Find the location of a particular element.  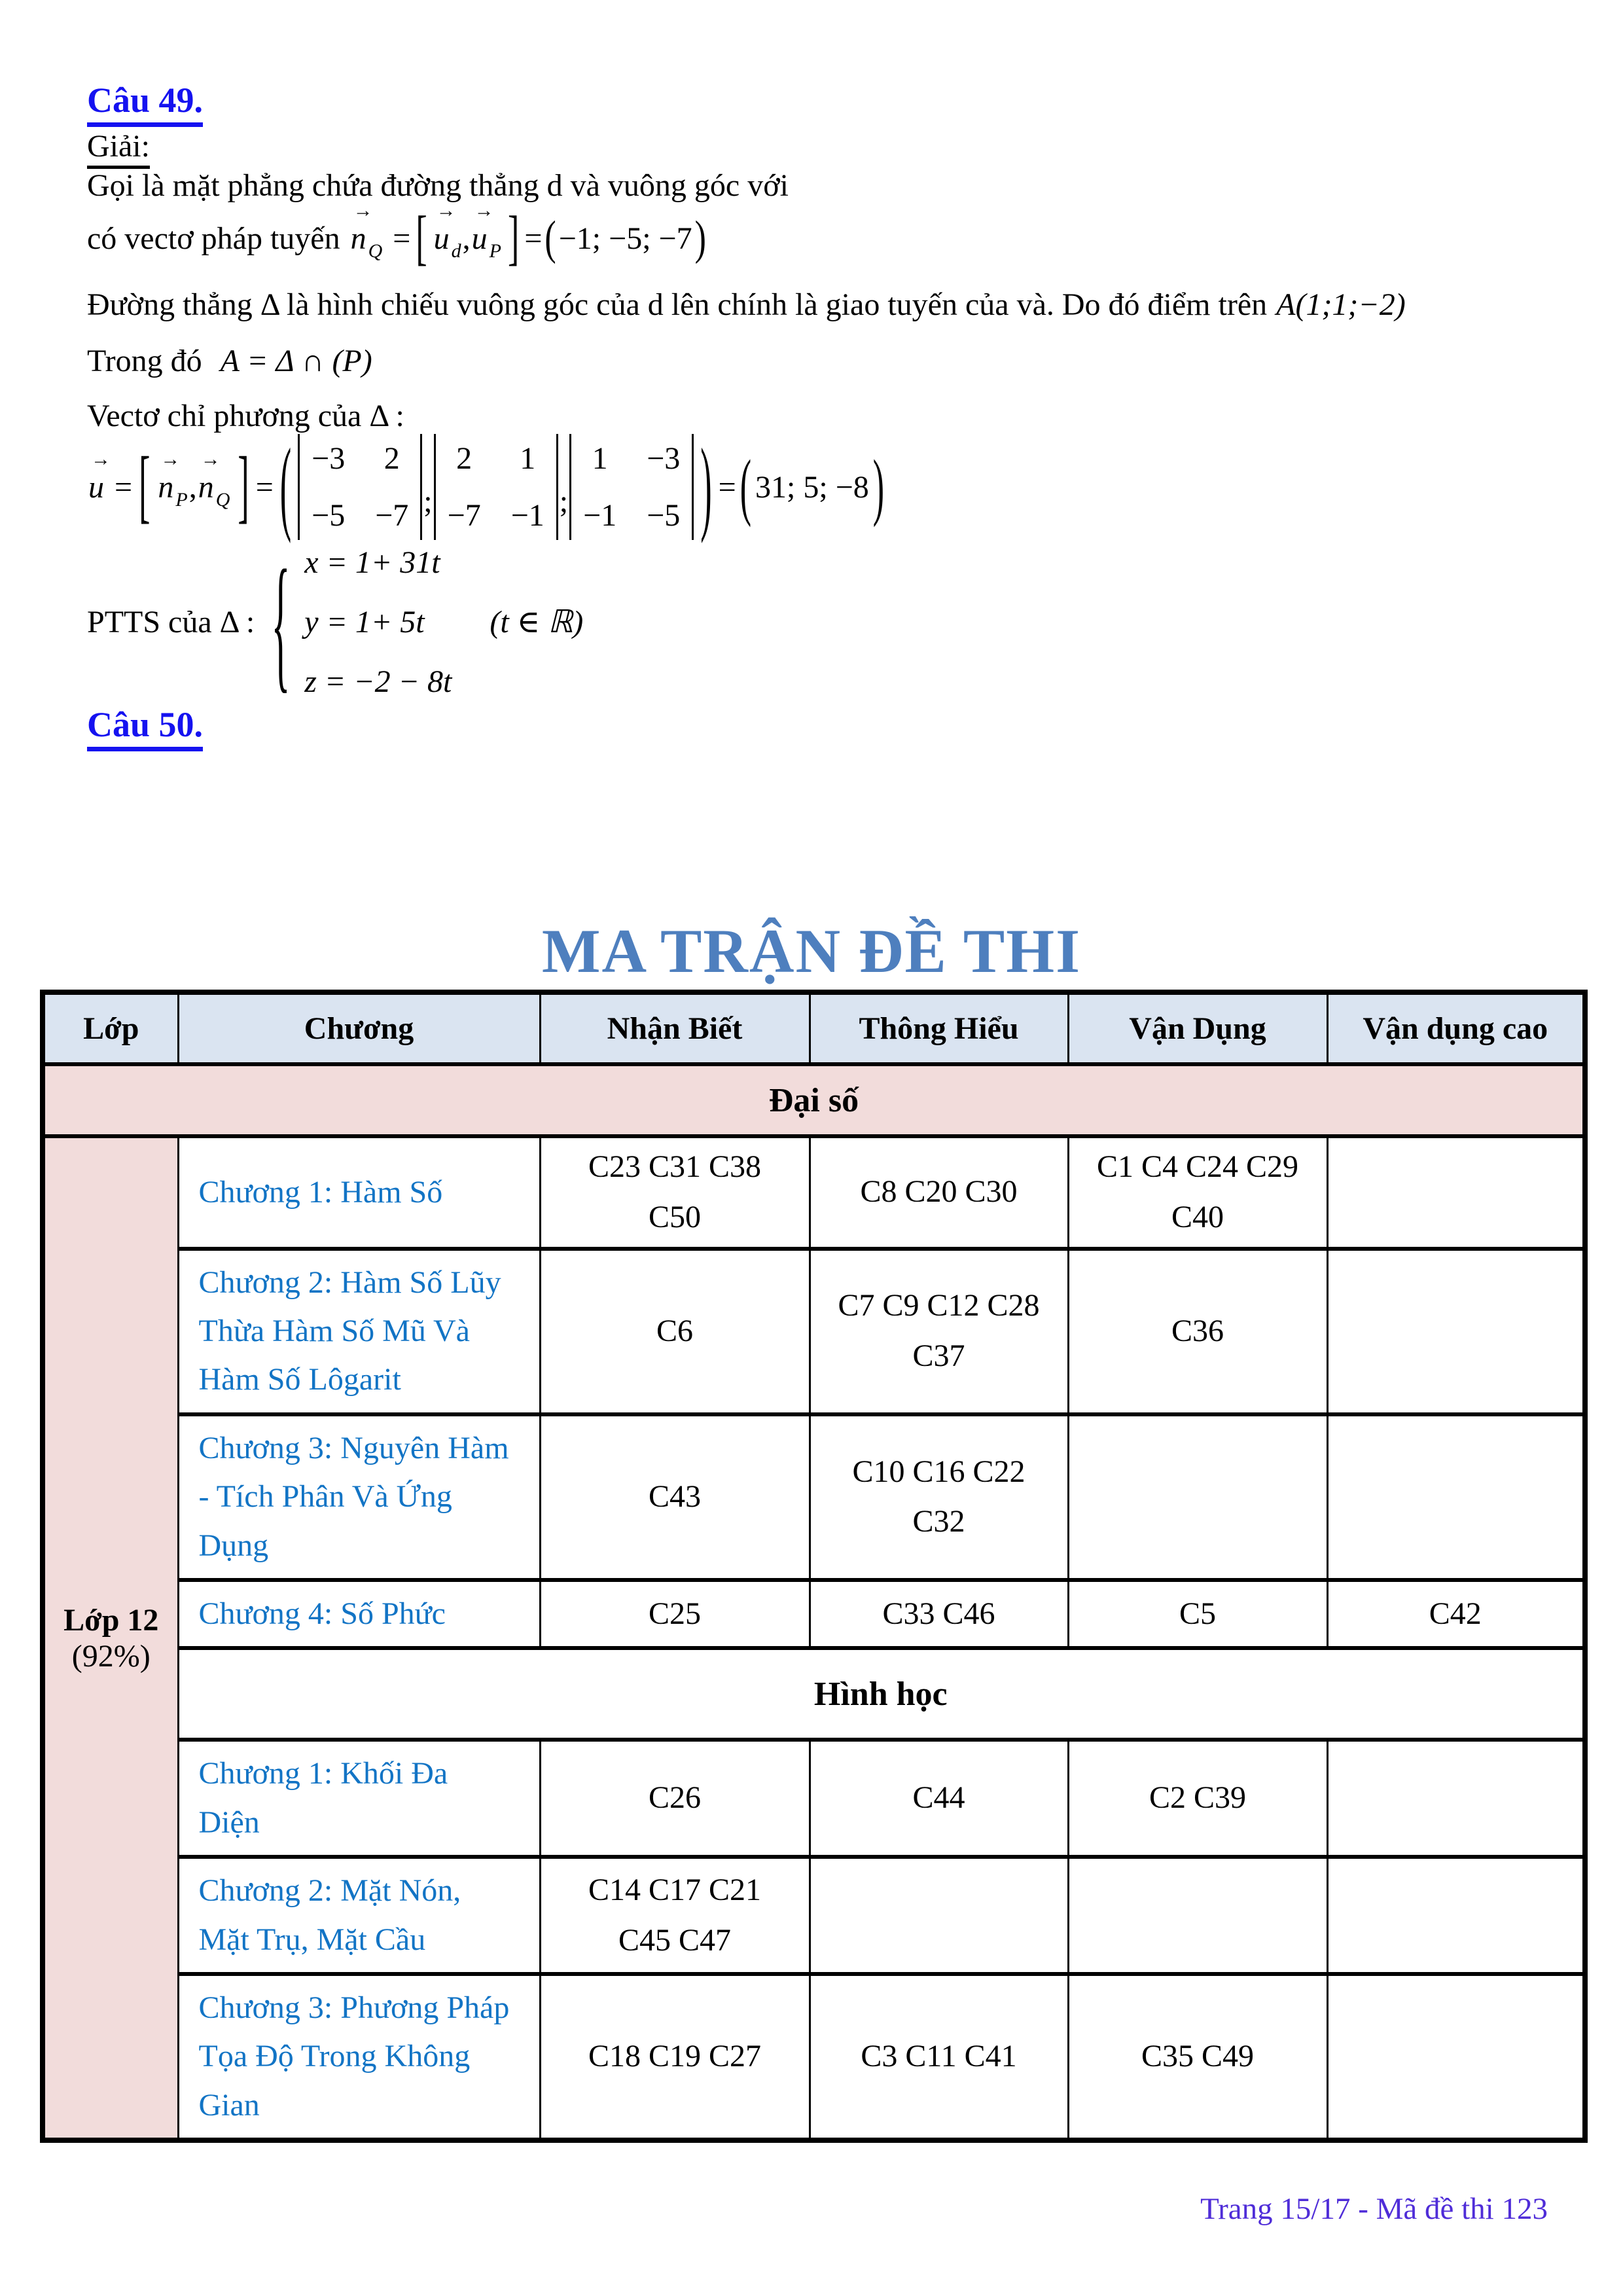

det2-d: −1 is located at coordinates (527, 515).